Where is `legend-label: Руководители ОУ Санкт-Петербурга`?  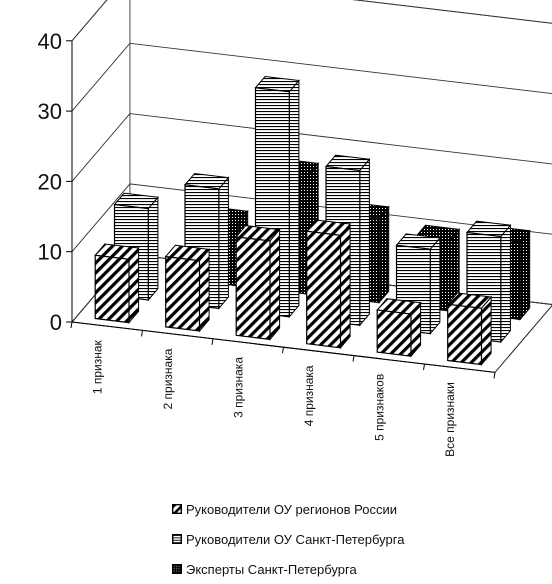 legend-label: Руководители ОУ Санкт-Петербурга is located at coordinates (295, 539).